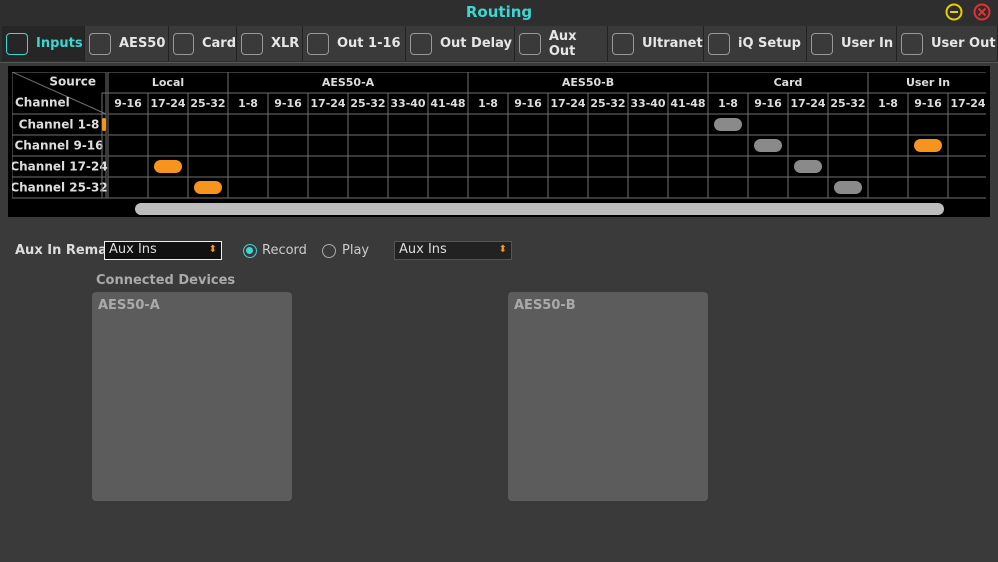 The width and height of the screenshot is (998, 562). Describe the element at coordinates (163, 250) in the screenshot. I see `aux-in-select: Aux Ins ⬍` at that location.